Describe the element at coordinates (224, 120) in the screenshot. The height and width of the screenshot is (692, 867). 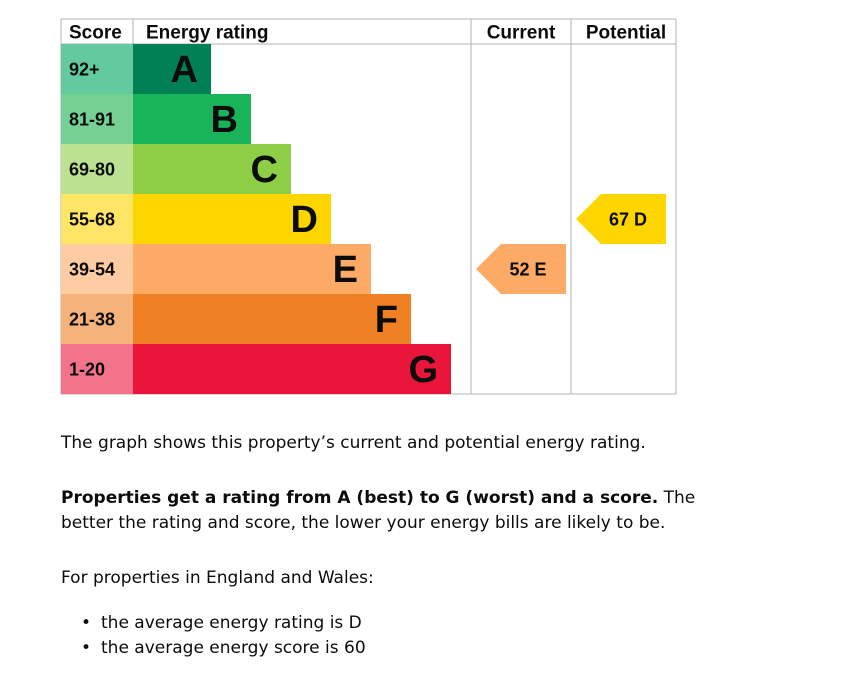
I see `band-letter-b: B` at that location.